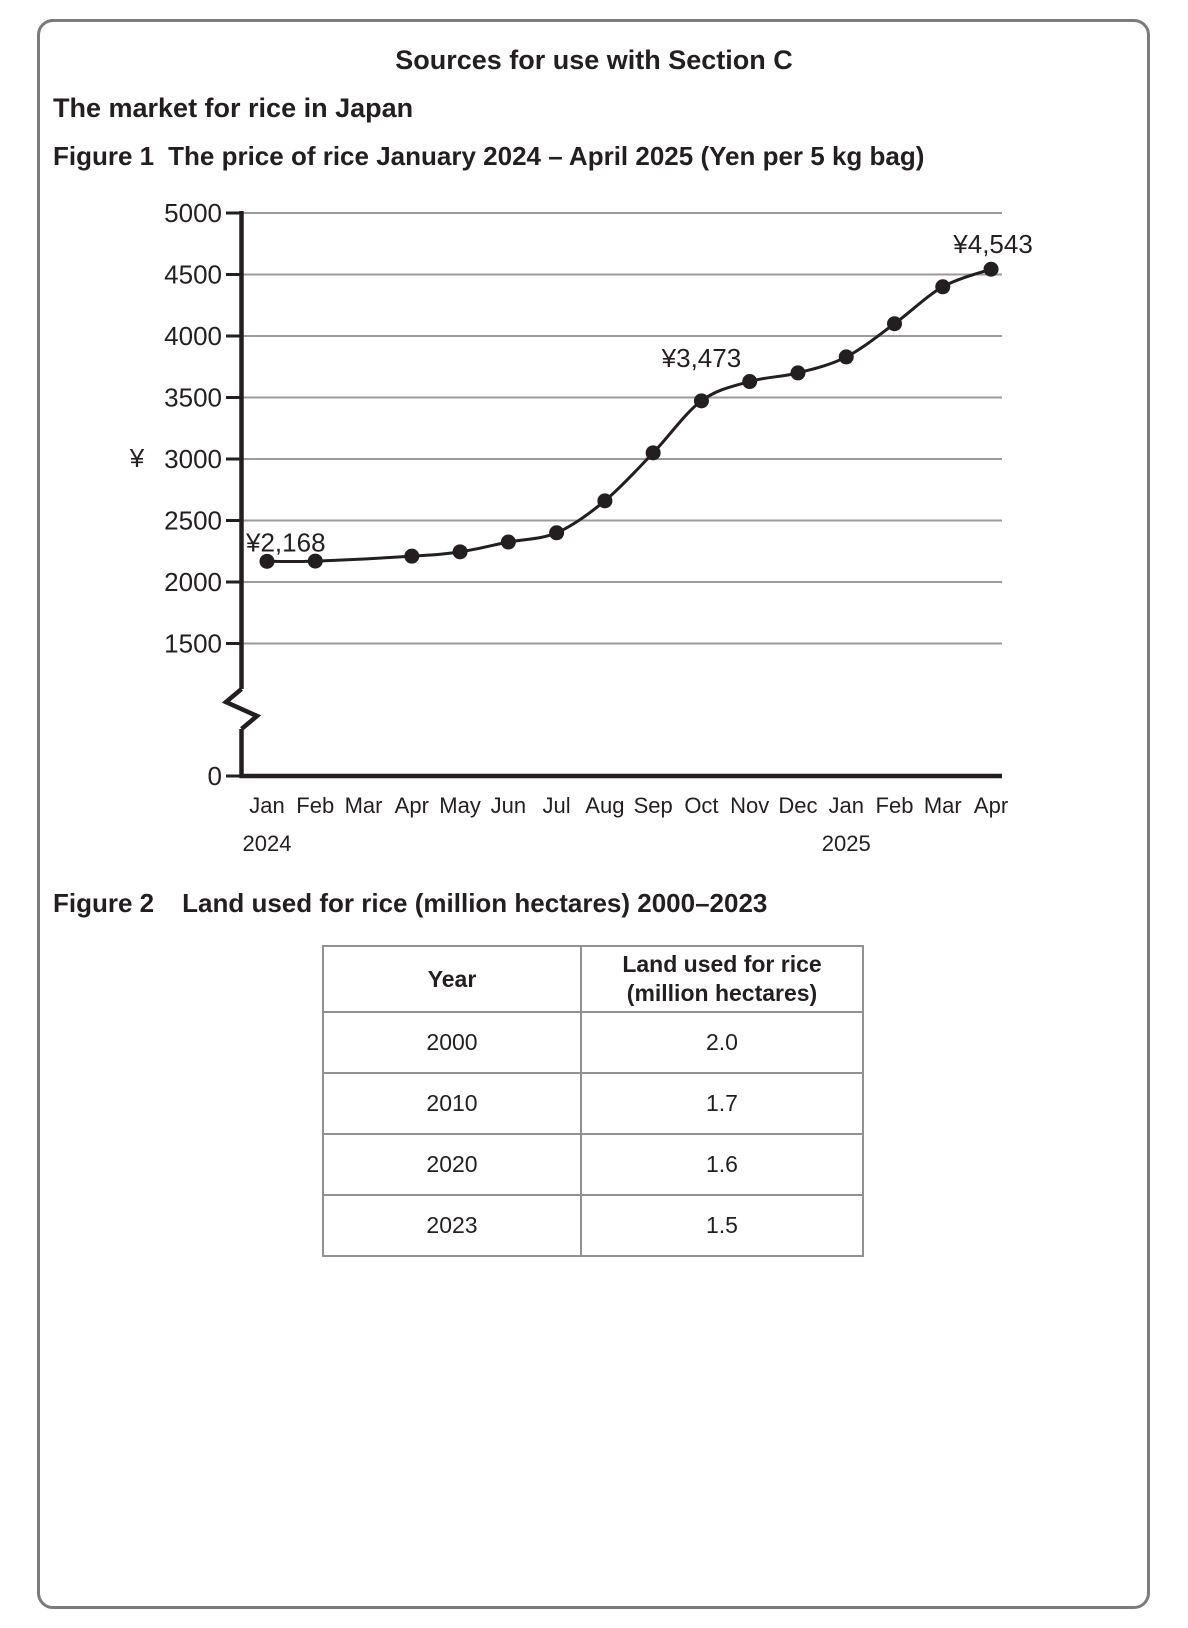  Describe the element at coordinates (193, 213) in the screenshot. I see `y-tick-label: 5000` at that location.